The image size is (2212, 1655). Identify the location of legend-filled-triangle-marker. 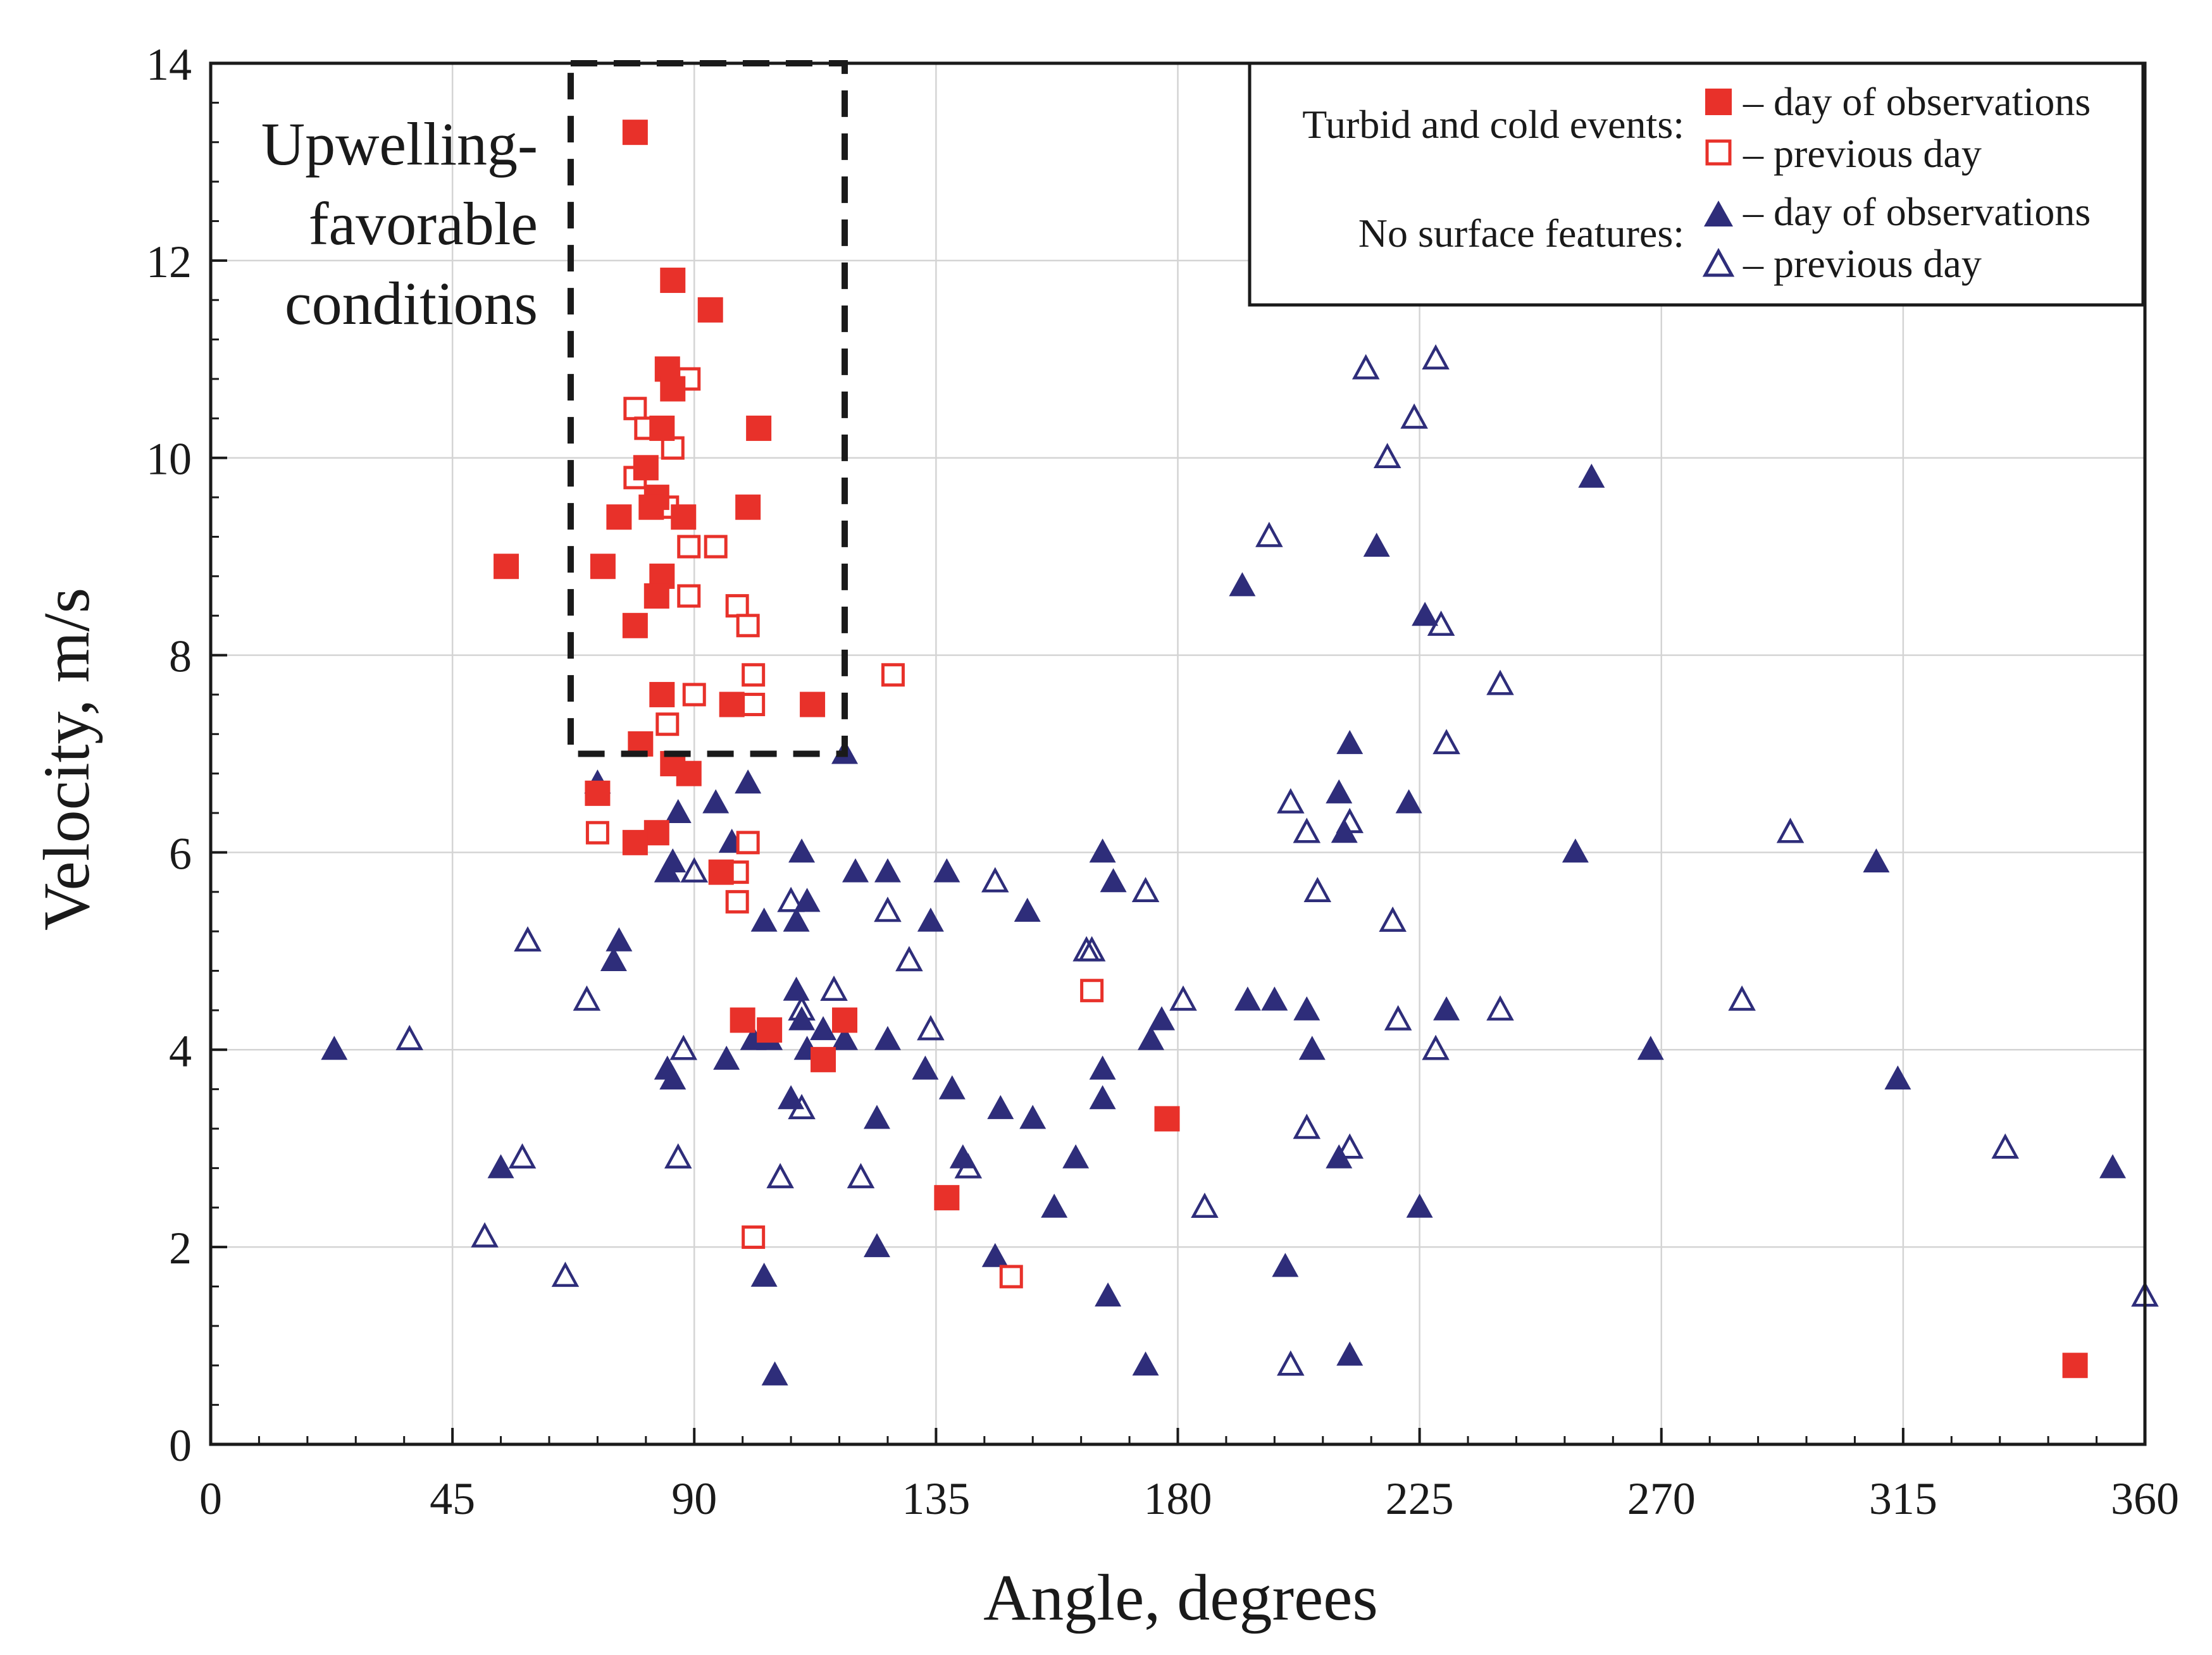
(1718, 213).